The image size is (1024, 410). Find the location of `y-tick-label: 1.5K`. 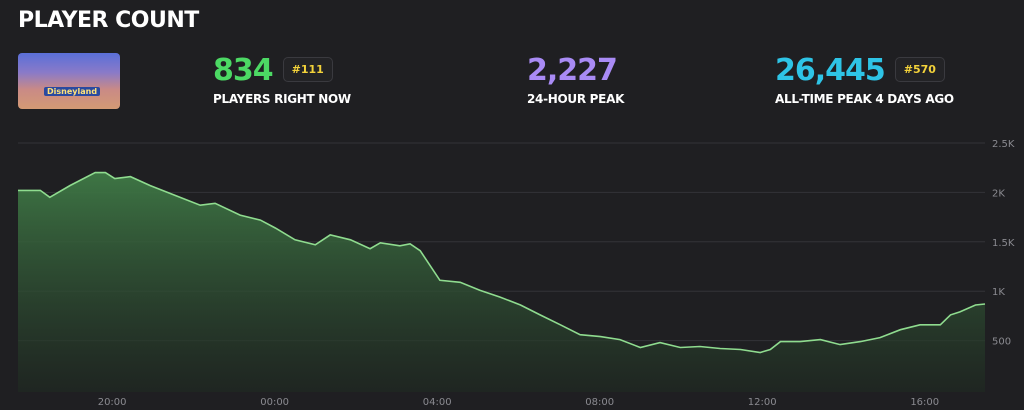

y-tick-label: 1.5K is located at coordinates (1003, 243).